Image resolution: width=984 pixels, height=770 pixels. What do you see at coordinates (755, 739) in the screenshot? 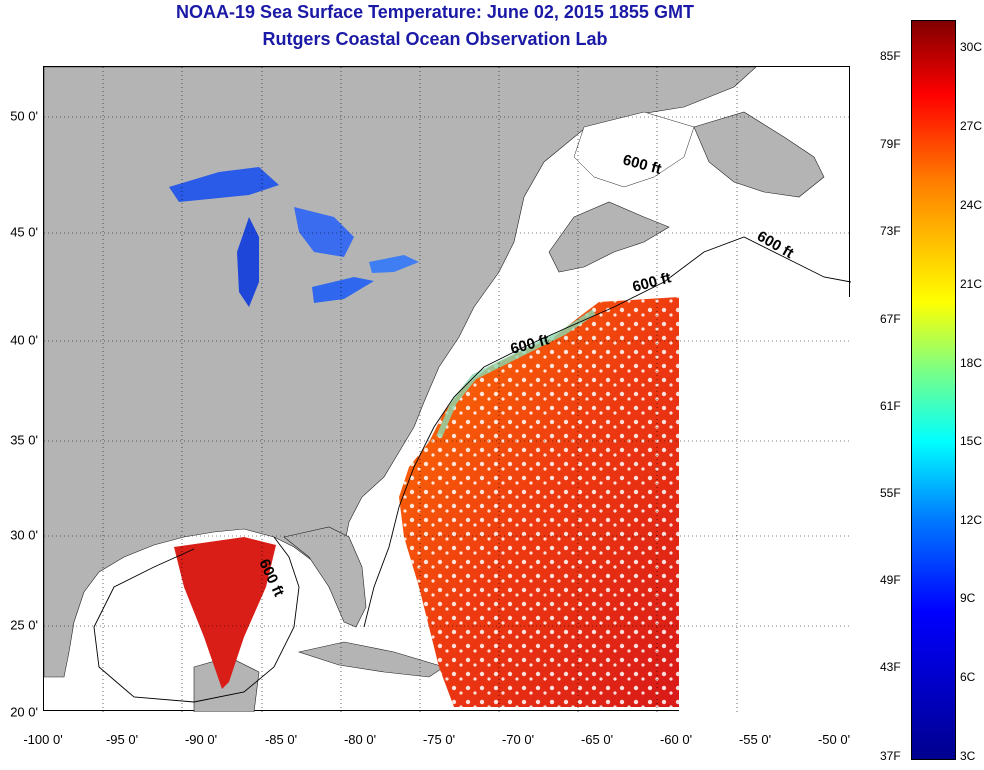
I see `x-tick-label: -55 0'` at bounding box center [755, 739].